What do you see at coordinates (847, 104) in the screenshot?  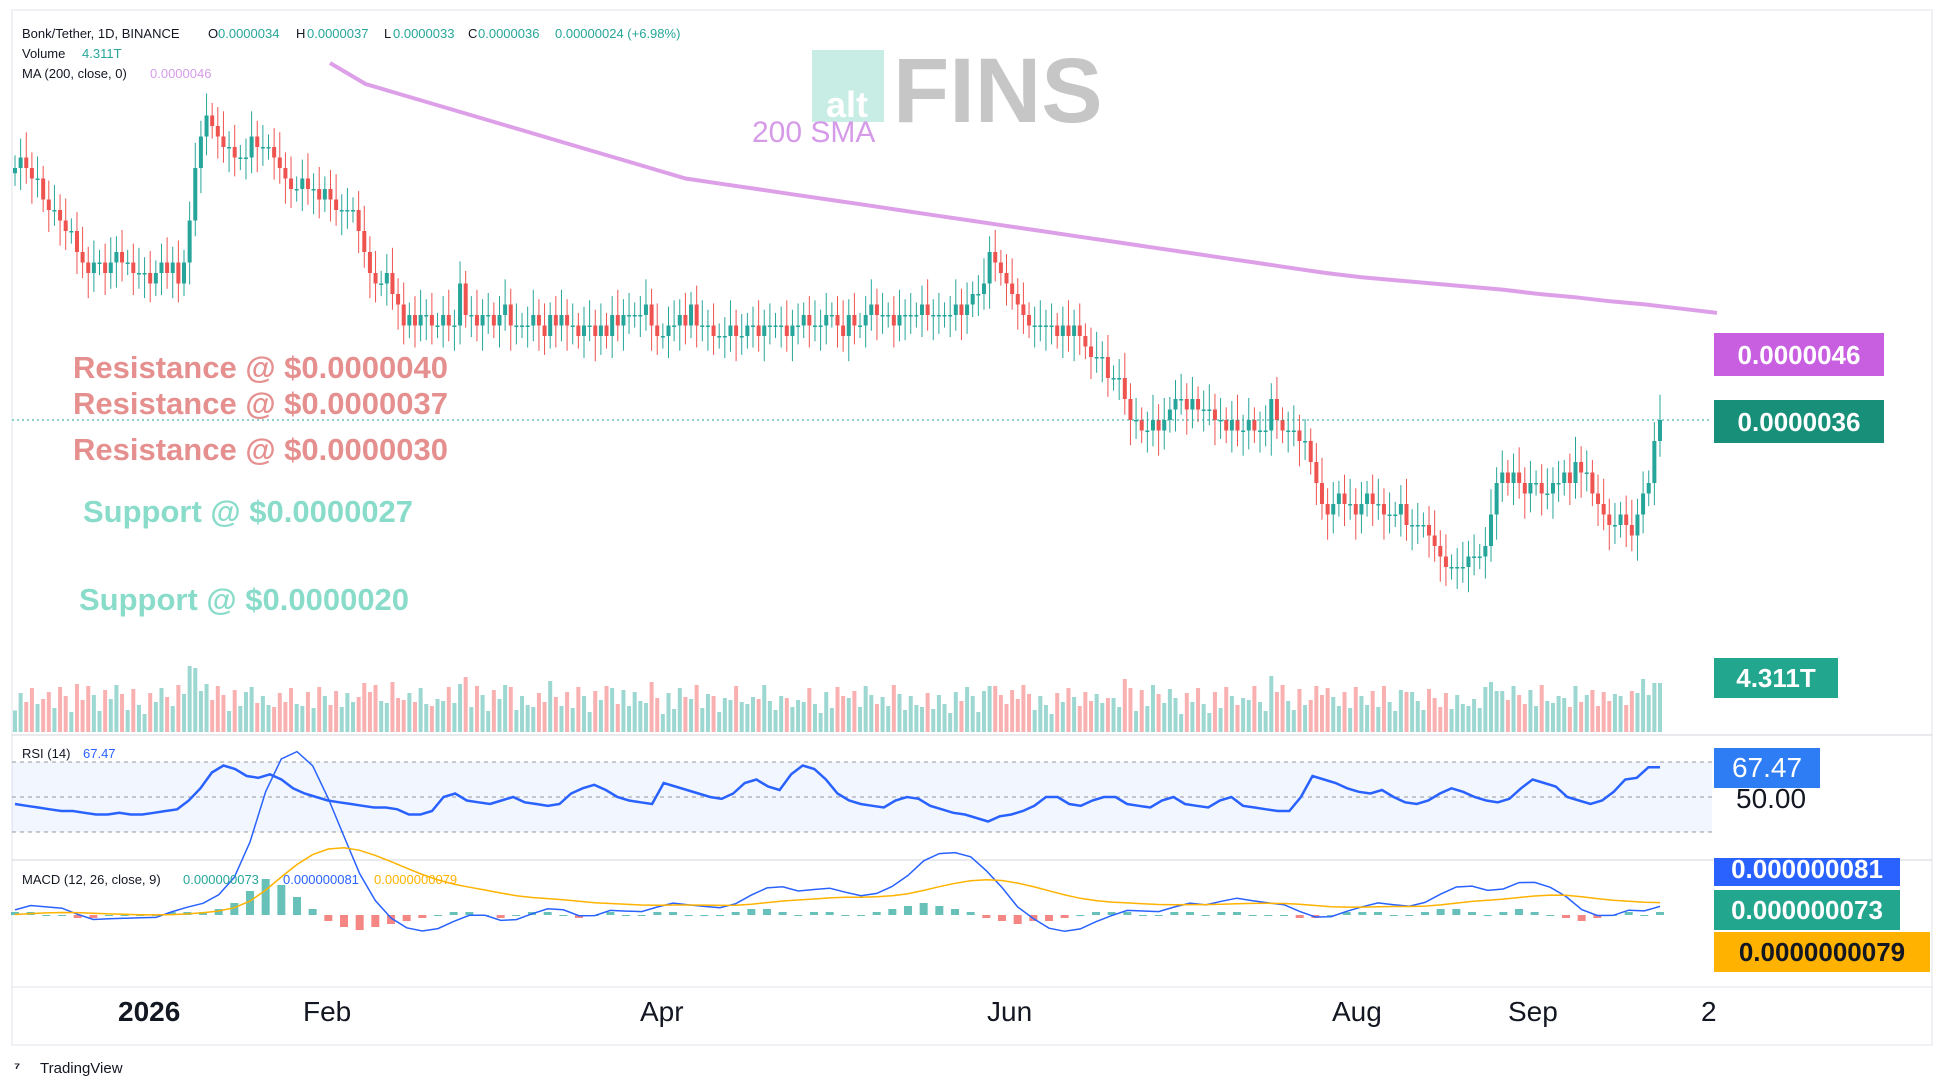 I see `watermark-alt: alt` at bounding box center [847, 104].